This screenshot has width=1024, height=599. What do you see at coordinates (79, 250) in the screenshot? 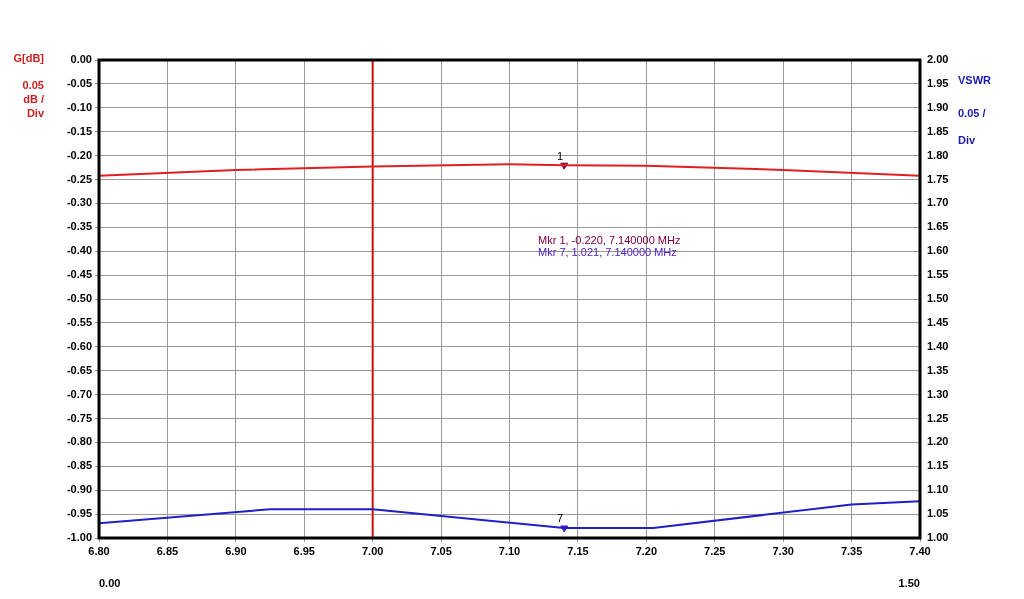
I see `y-tick-label: -0.40` at bounding box center [79, 250].